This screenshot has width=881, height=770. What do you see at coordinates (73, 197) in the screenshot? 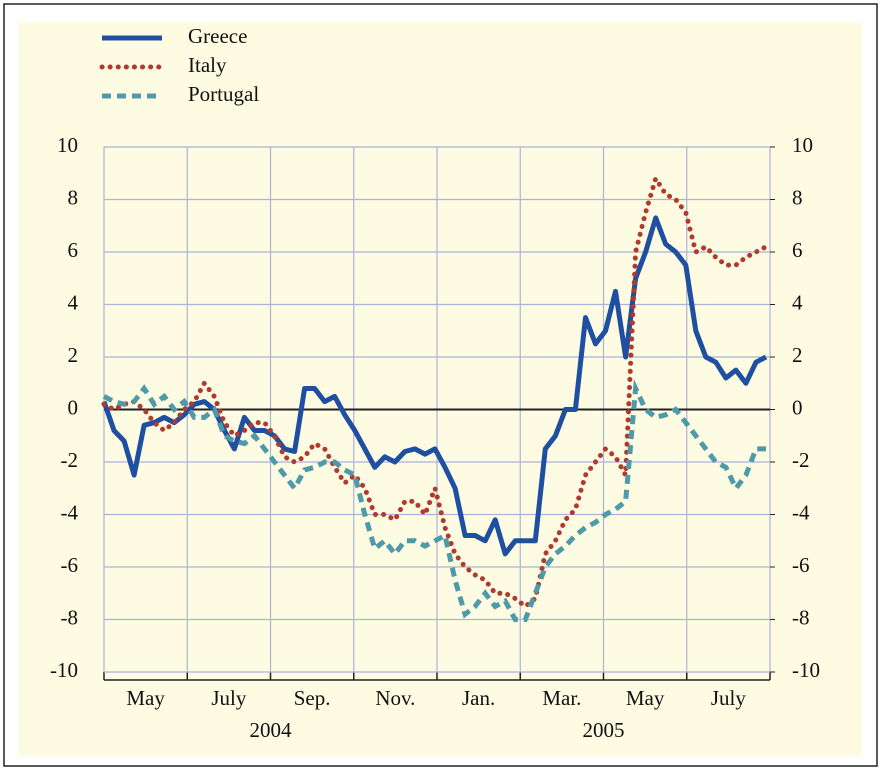
I see `y-tick-label: 8` at bounding box center [73, 197].